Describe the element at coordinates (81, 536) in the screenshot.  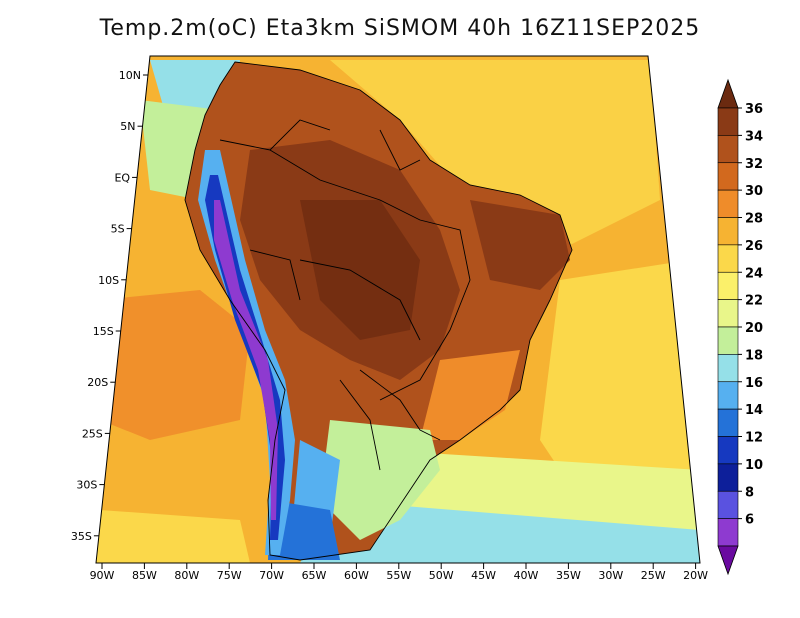
I see `lat-label: 35S` at that location.